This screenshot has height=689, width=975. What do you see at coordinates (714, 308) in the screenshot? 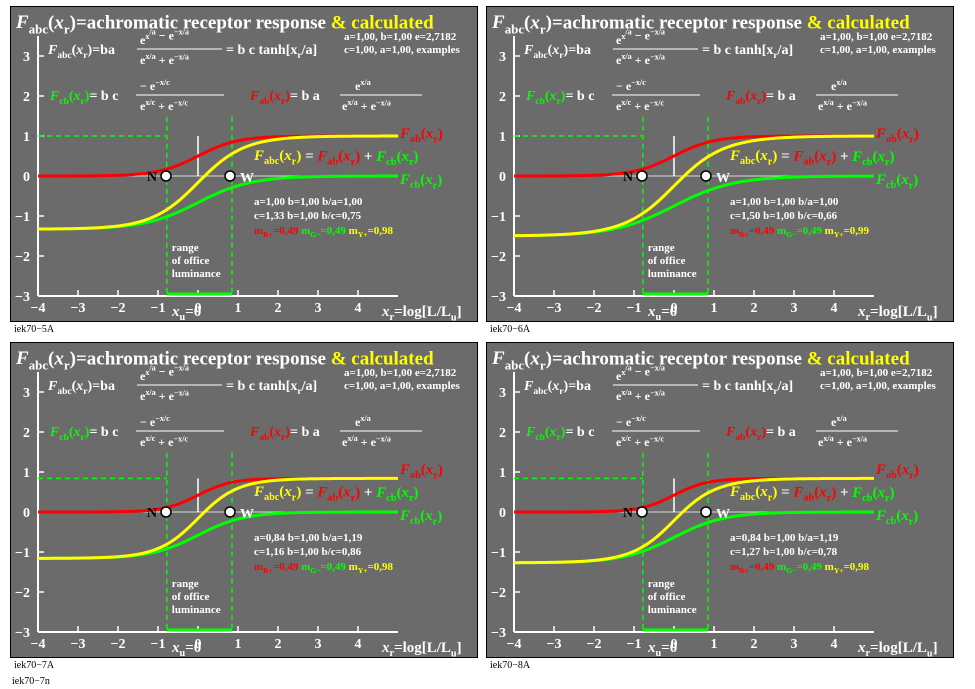
I see `x-tick-label: 1` at bounding box center [714, 308].